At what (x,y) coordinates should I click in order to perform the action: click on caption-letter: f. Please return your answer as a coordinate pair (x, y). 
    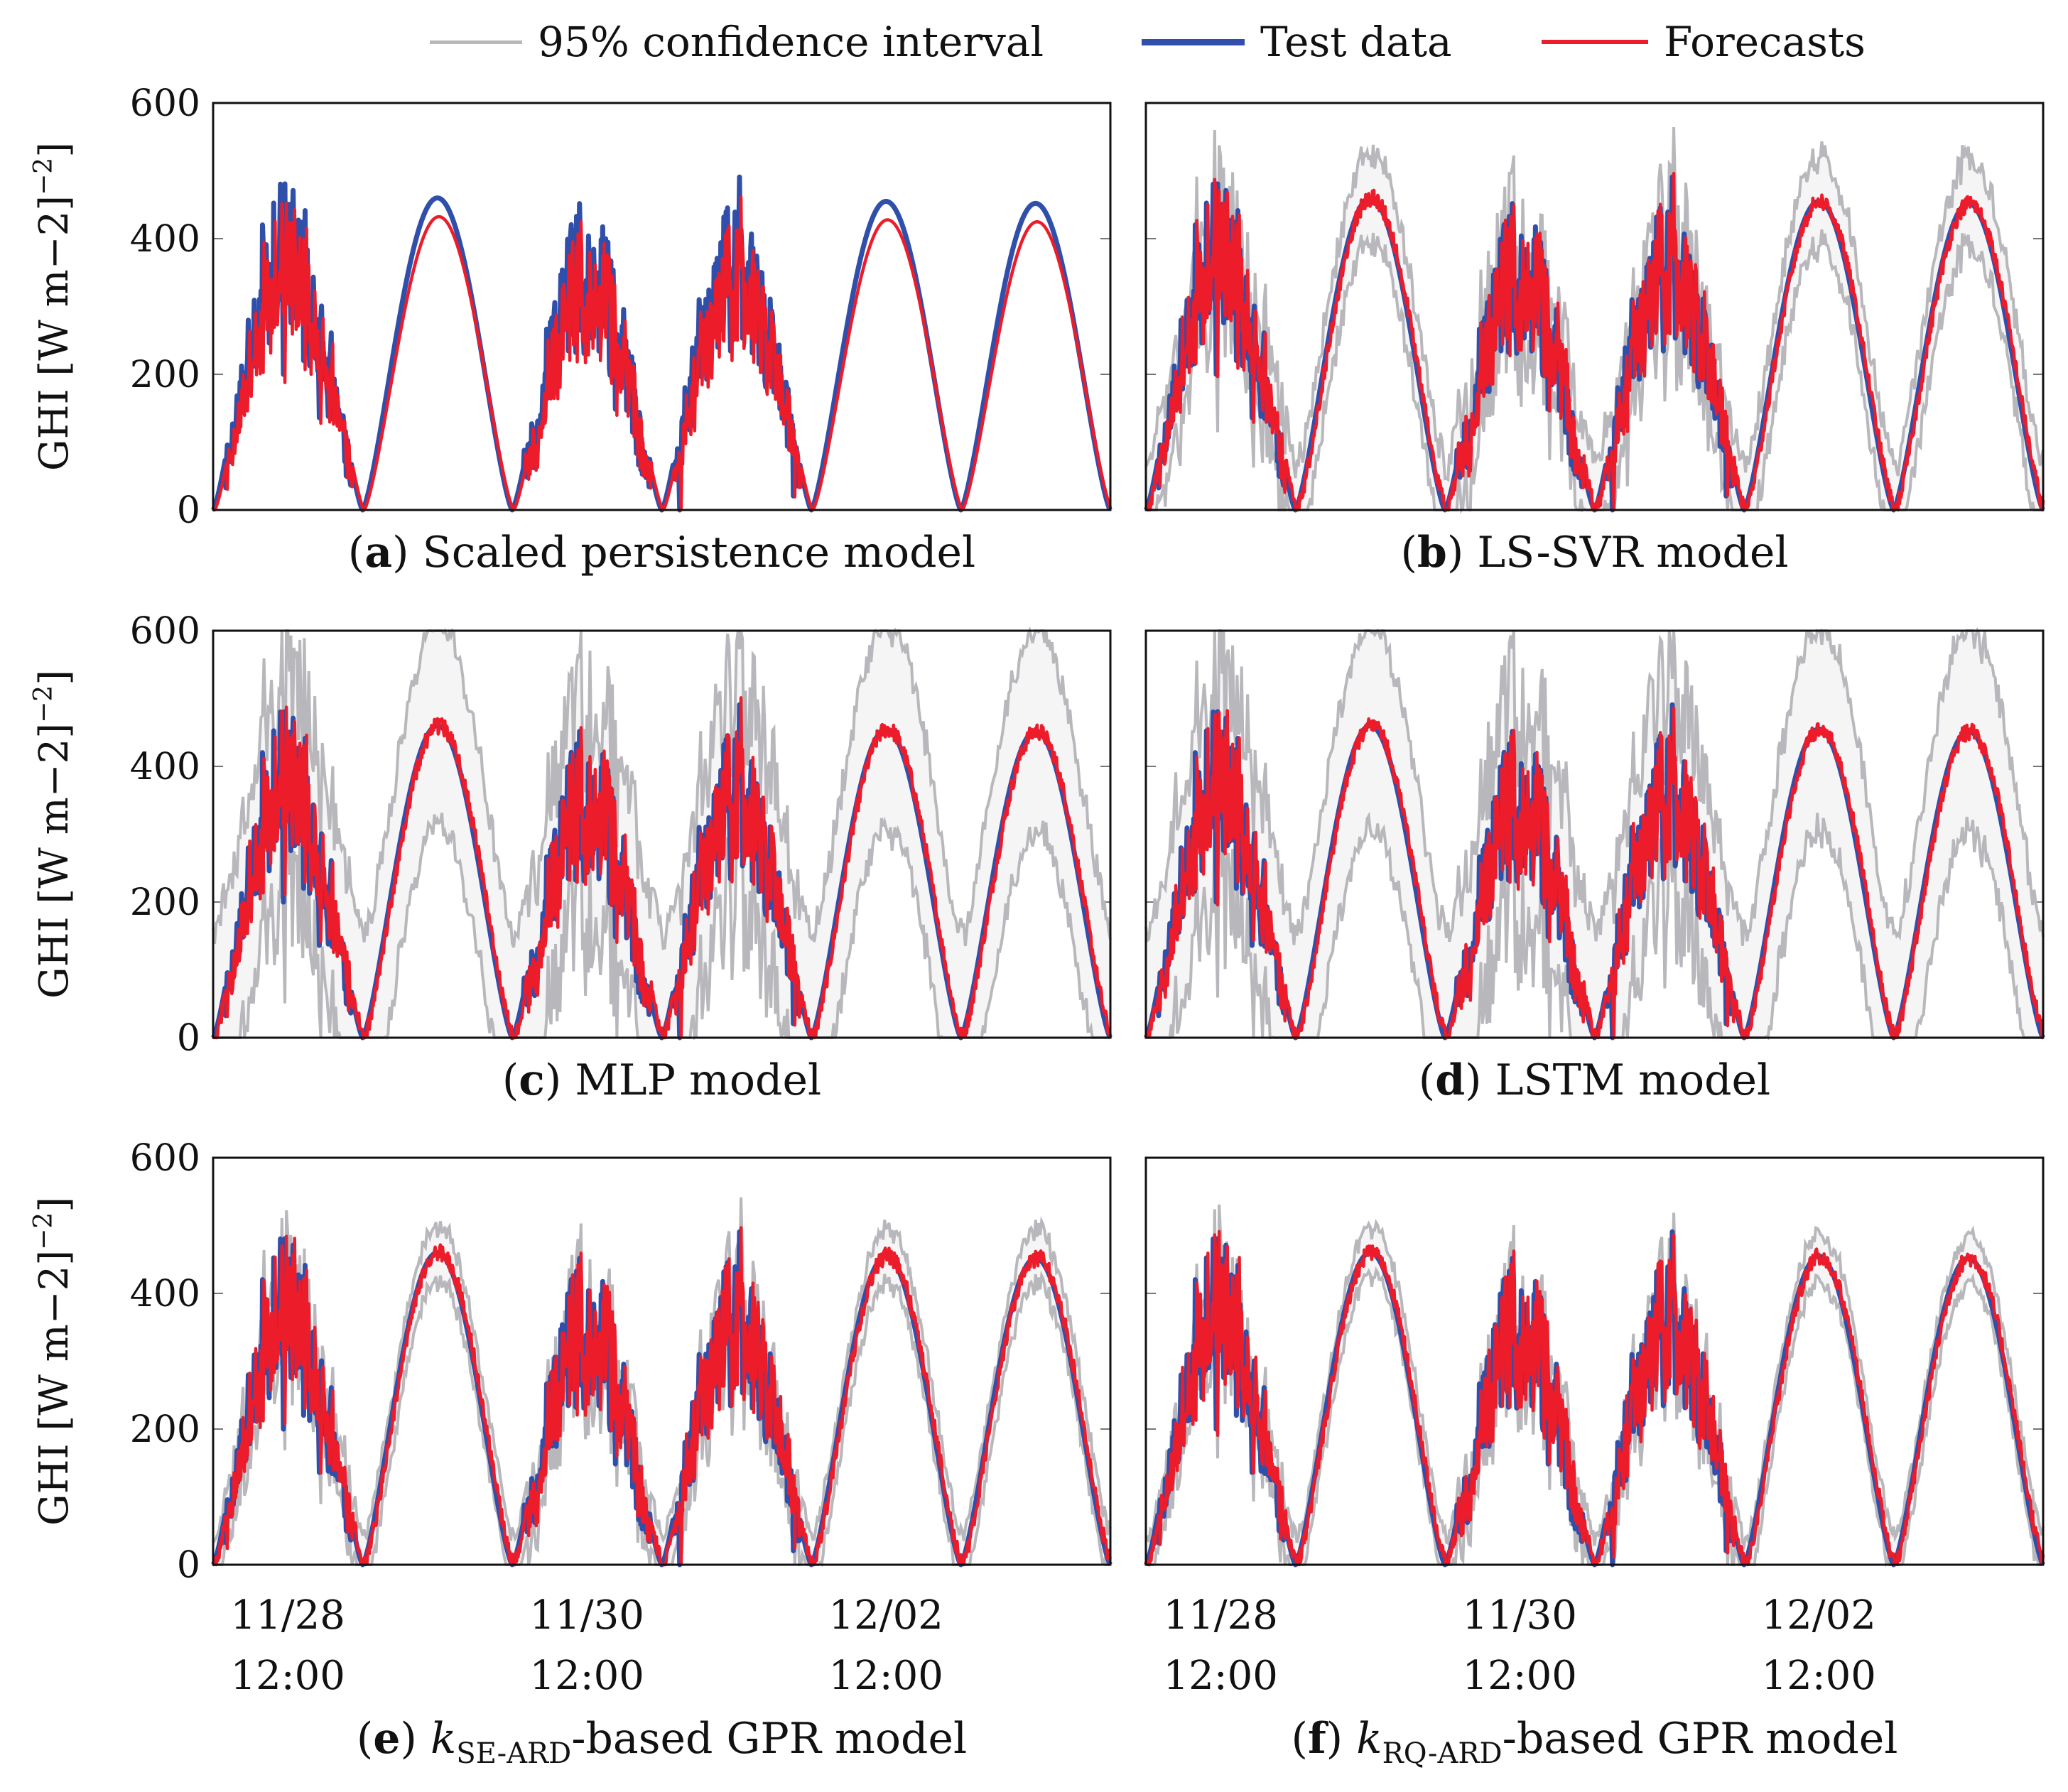
    Looking at the image, I should click on (1318, 1739).